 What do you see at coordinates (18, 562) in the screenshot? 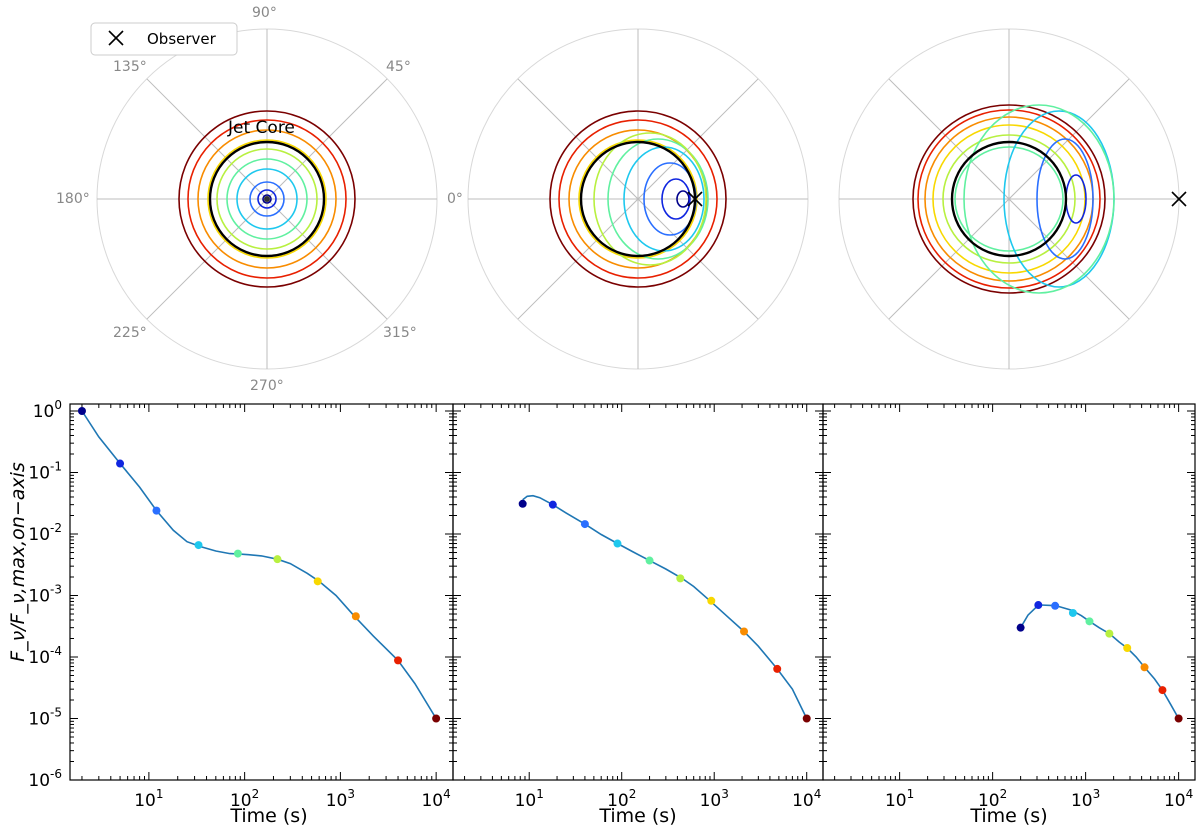
I see `y-axis-label: F_ν/F_ν,max,on−axis` at bounding box center [18, 562].